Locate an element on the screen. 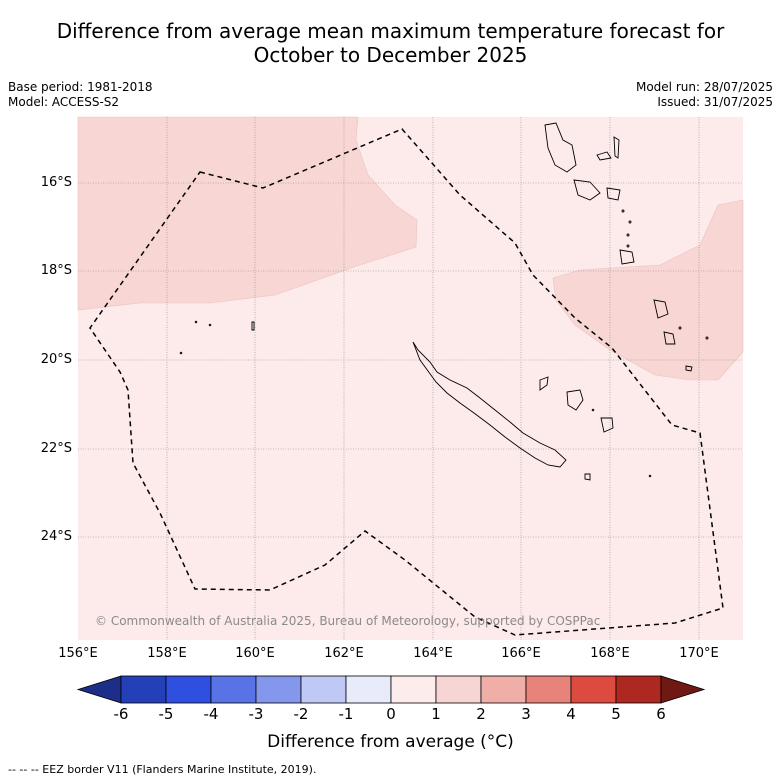 The image size is (781, 781). lat-label-22s: 22°S is located at coordinates (56, 448).